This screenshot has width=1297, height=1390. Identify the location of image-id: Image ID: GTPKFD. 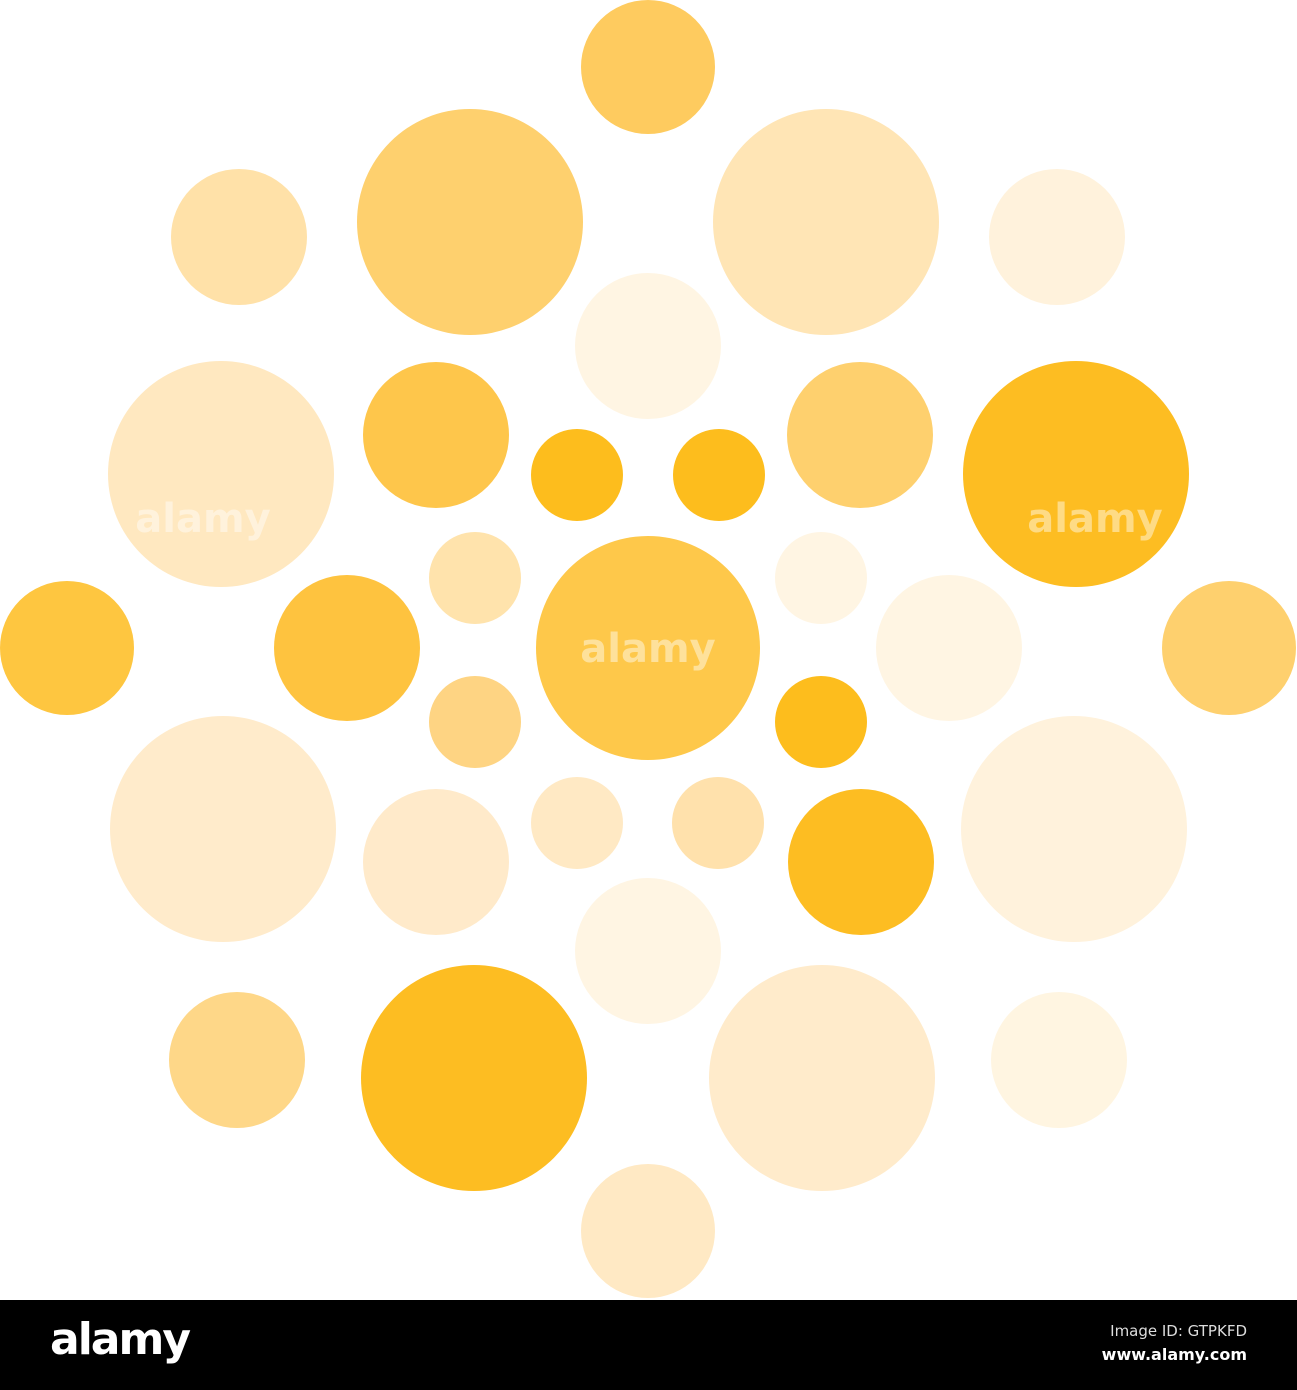
(1178, 1331).